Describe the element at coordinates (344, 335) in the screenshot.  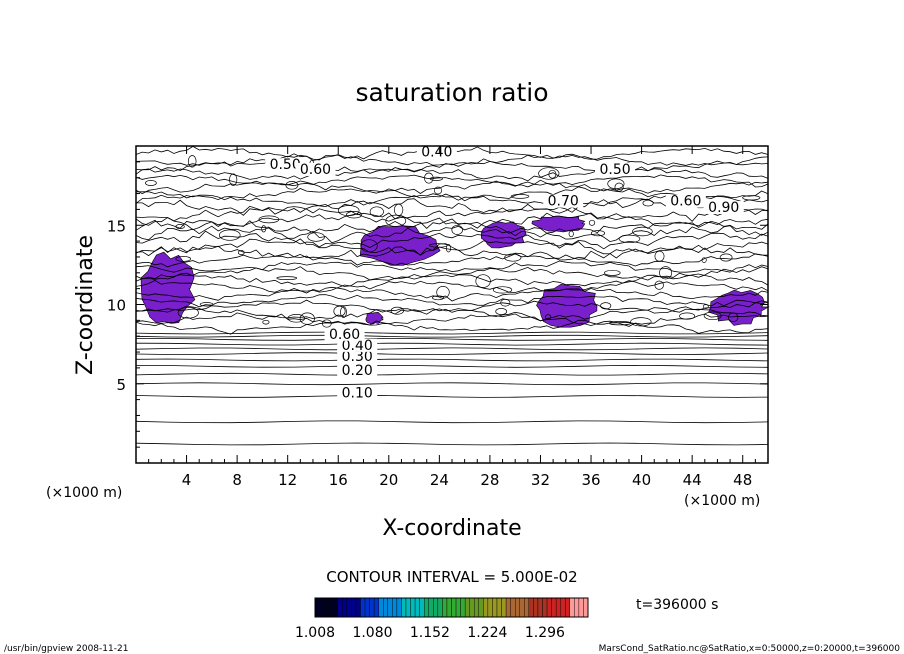
I see `contour-label: 0.60` at that location.